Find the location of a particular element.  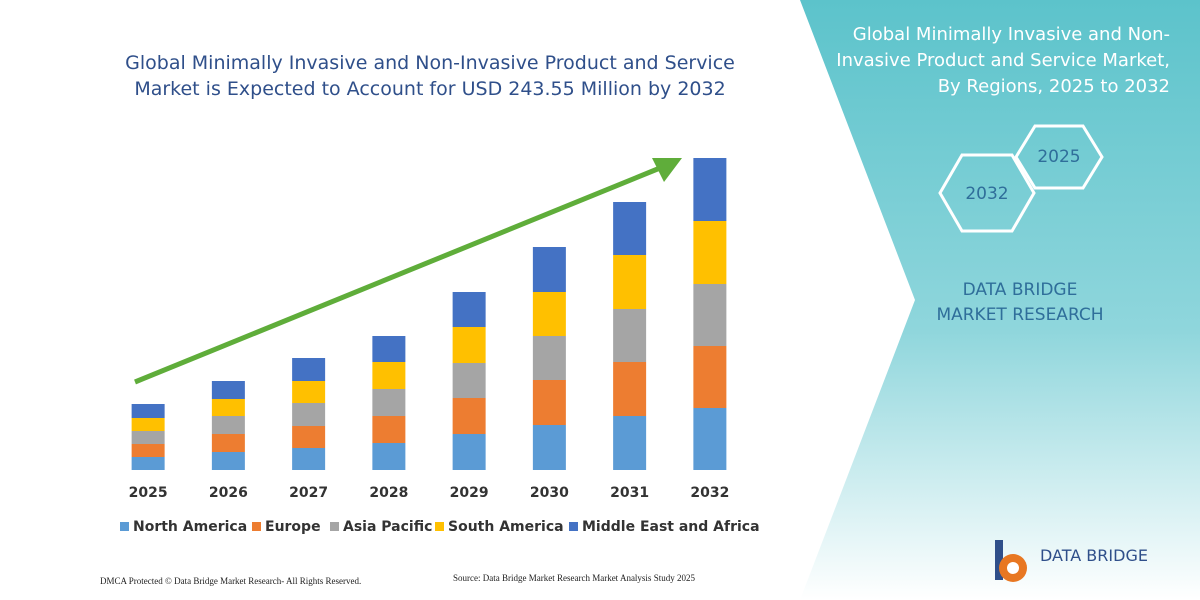

legend-label: Europe is located at coordinates (293, 527).